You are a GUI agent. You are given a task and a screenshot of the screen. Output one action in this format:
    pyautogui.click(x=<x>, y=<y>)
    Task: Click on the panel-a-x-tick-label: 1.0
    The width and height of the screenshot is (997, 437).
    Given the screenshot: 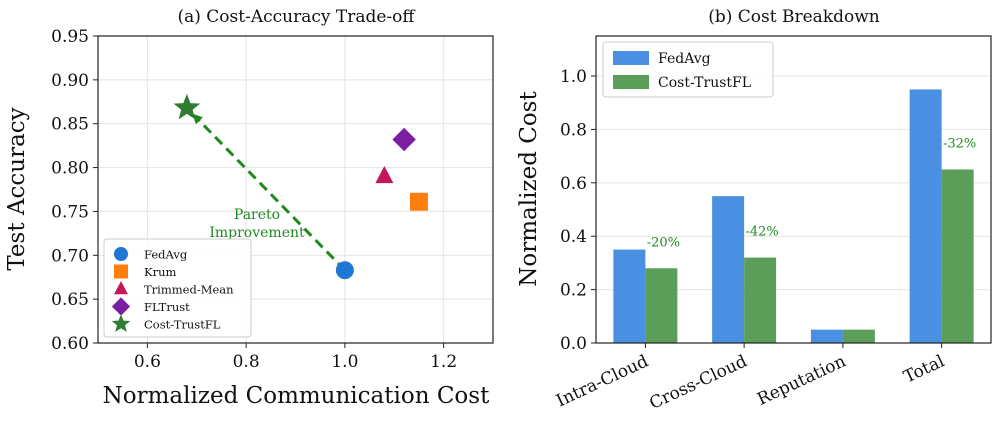 What is the action you would take?
    pyautogui.click(x=344, y=362)
    